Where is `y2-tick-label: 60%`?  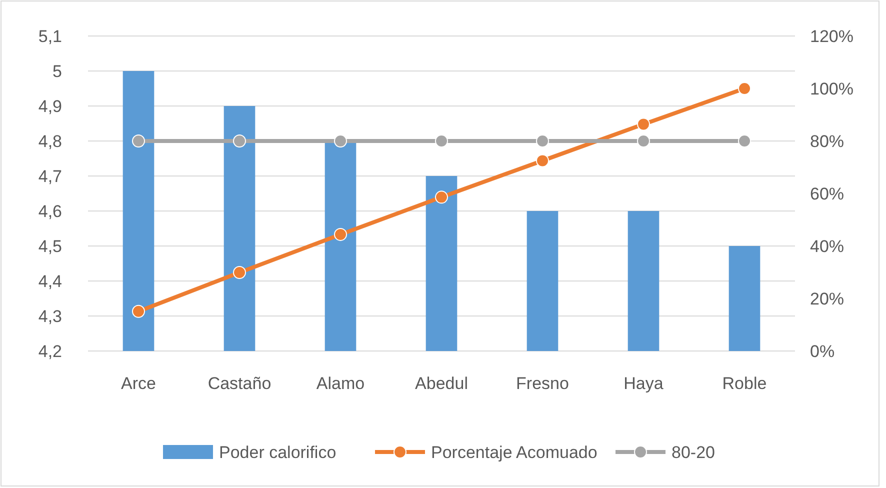
y2-tick-label: 60% is located at coordinates (827, 194).